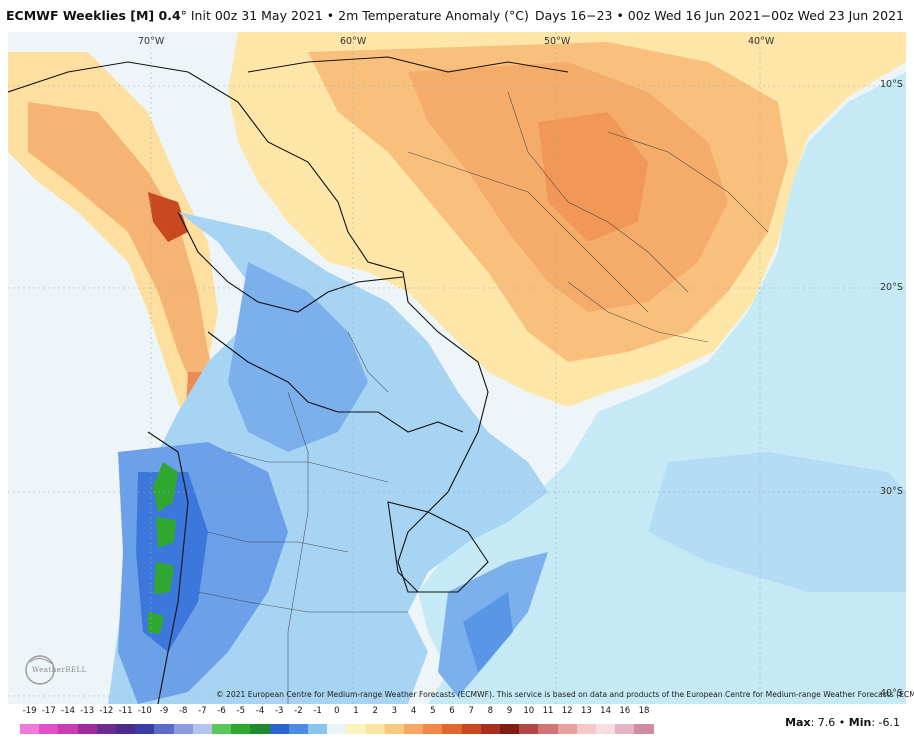 This screenshot has width=914, height=750. Describe the element at coordinates (29, 711) in the screenshot. I see `colorbar-tick-label: -19` at that location.